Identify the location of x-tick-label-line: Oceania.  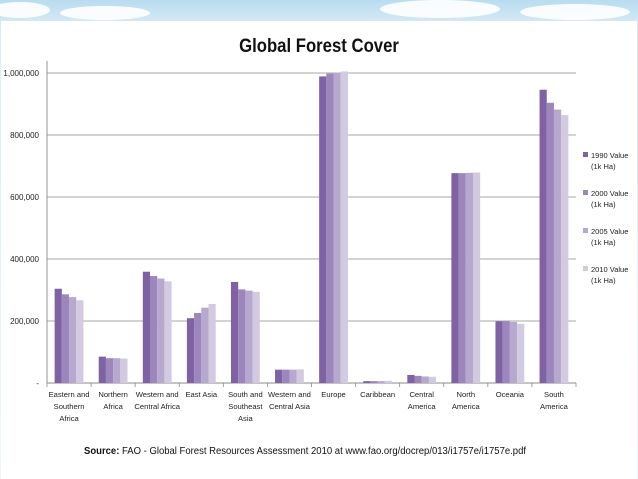
(510, 394).